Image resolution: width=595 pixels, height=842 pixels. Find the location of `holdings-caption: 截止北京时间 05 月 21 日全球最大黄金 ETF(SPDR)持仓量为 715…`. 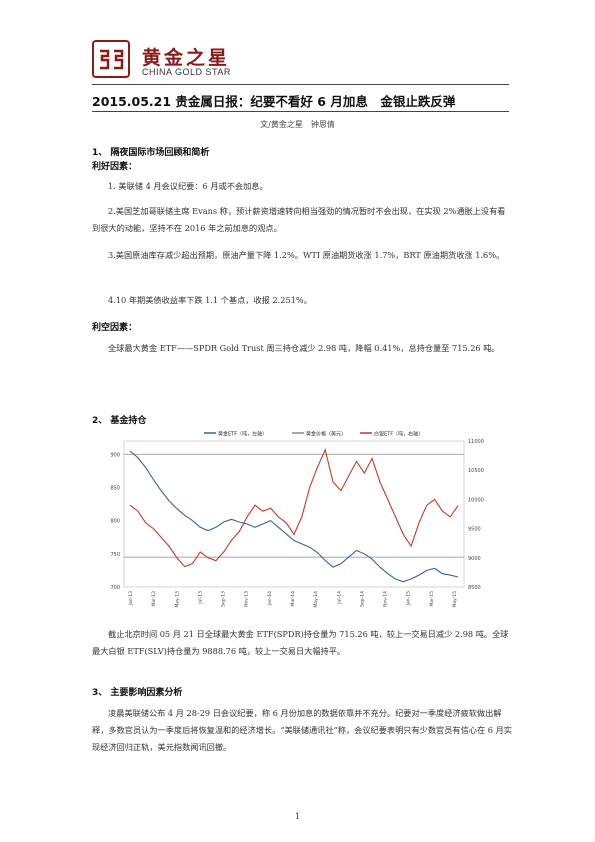

holdings-caption: 截止北京时间 05 月 21 日全球最大黄金 ETF(SPDR)持仓量为 715… is located at coordinates (300, 642).